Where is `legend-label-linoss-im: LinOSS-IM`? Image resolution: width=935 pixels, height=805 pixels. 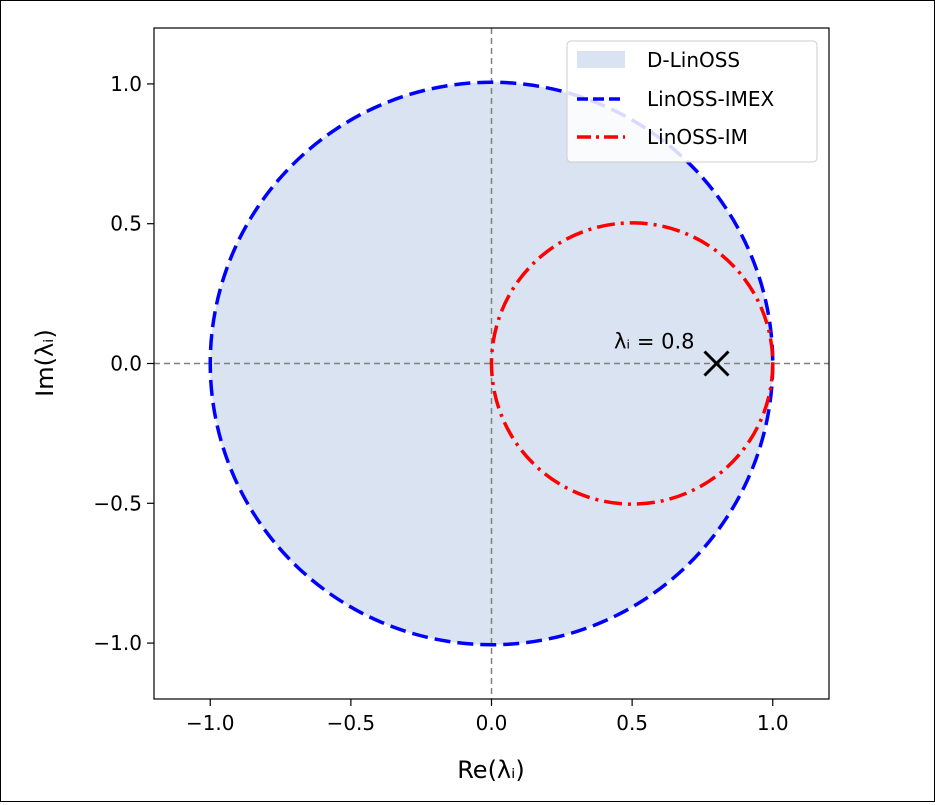
legend-label-linoss-im: LinOSS-IM is located at coordinates (697, 137).